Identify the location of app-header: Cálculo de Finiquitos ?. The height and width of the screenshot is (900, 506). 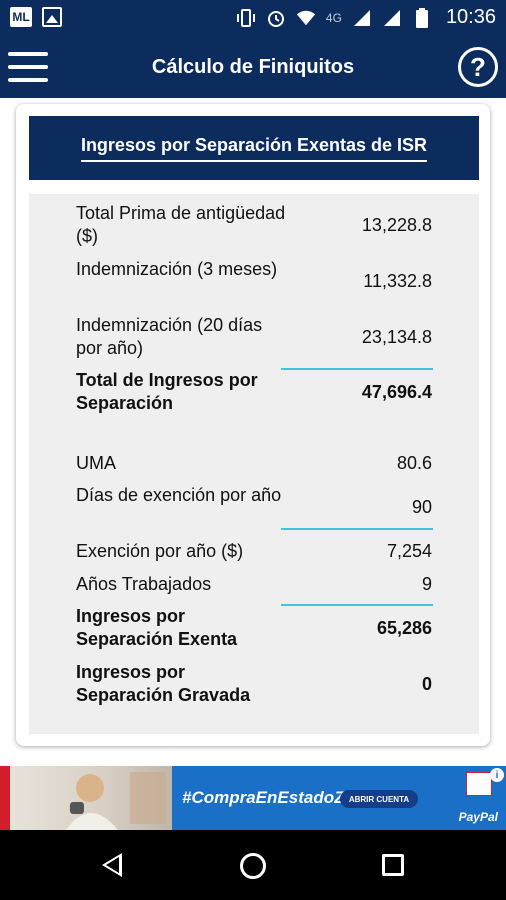
(253, 67).